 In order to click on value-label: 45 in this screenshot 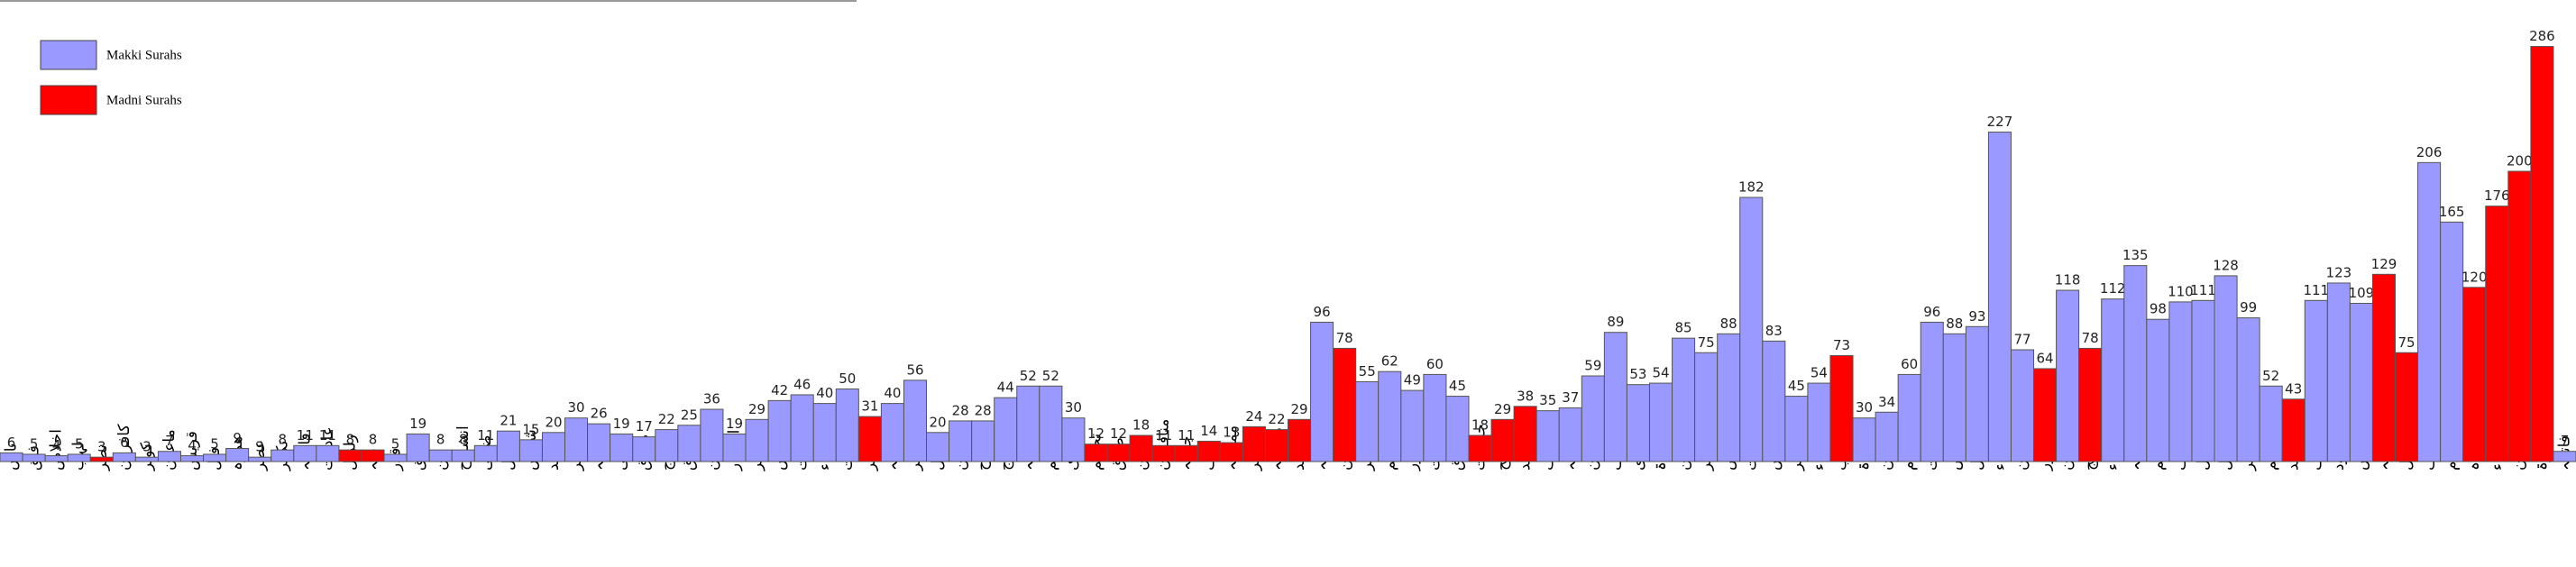, I will do `click(1457, 386)`.